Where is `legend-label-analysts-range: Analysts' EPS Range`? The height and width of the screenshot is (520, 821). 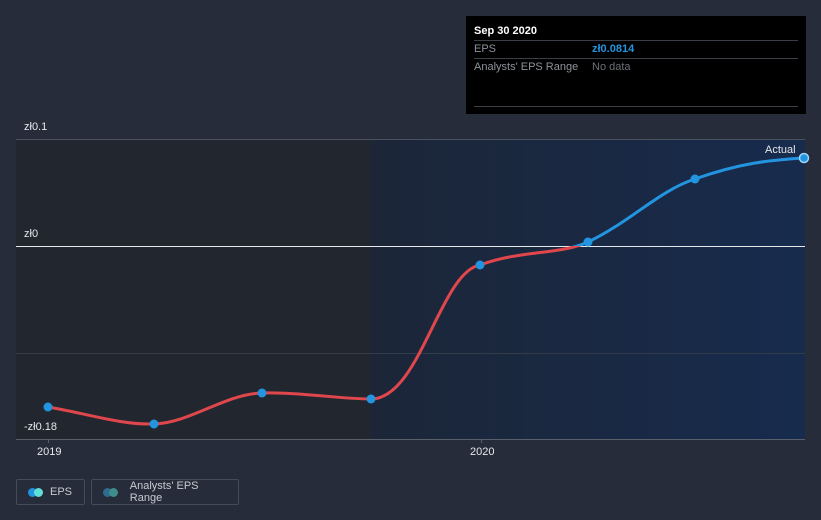 legend-label-analysts-range: Analysts' EPS Range is located at coordinates (164, 492).